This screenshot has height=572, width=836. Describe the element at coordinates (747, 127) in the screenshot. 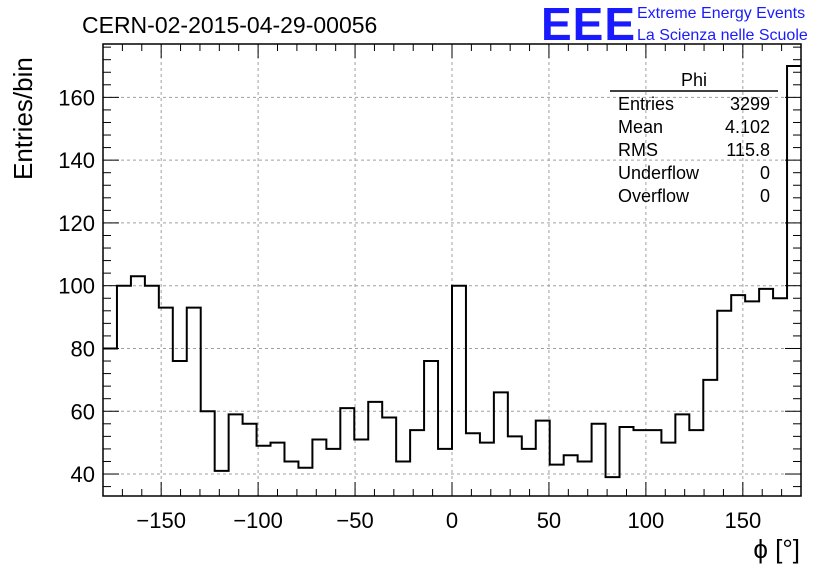

I see `stats-value: 4.102` at that location.